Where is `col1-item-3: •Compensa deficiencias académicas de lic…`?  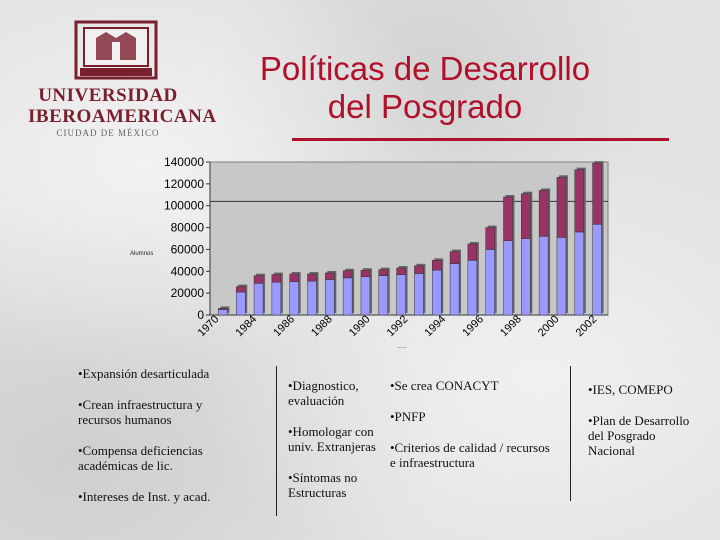 col1-item-3: •Compensa deficiencias académicas de lic… is located at coordinates (140, 458).